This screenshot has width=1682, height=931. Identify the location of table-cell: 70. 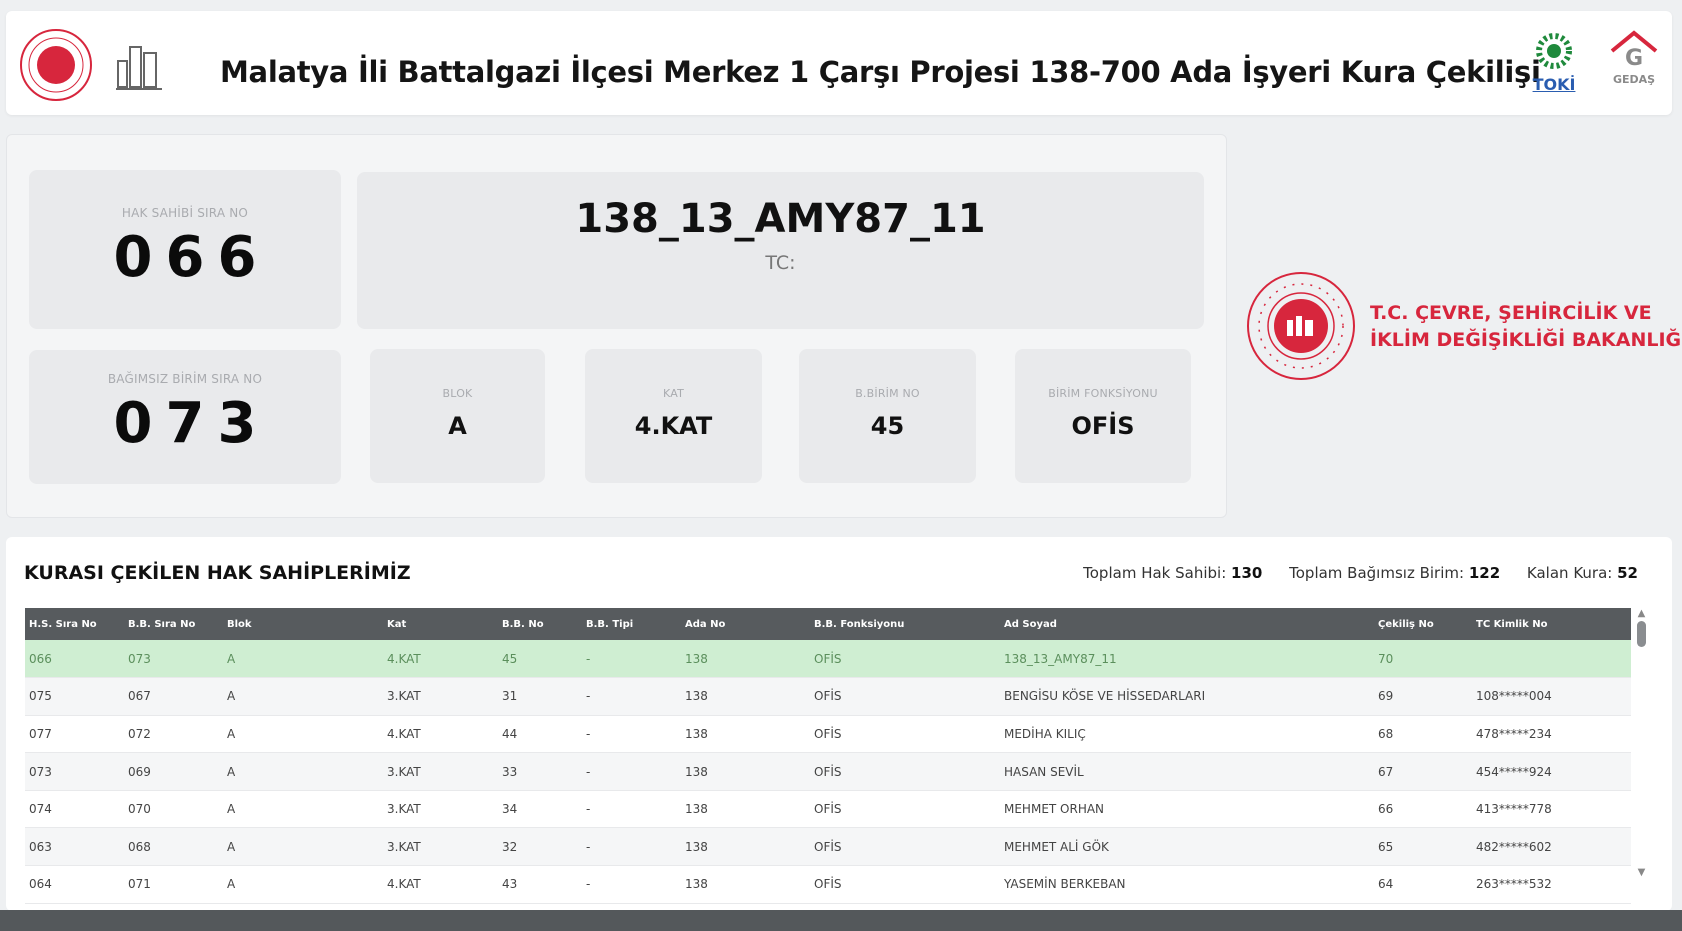
(1423, 659).